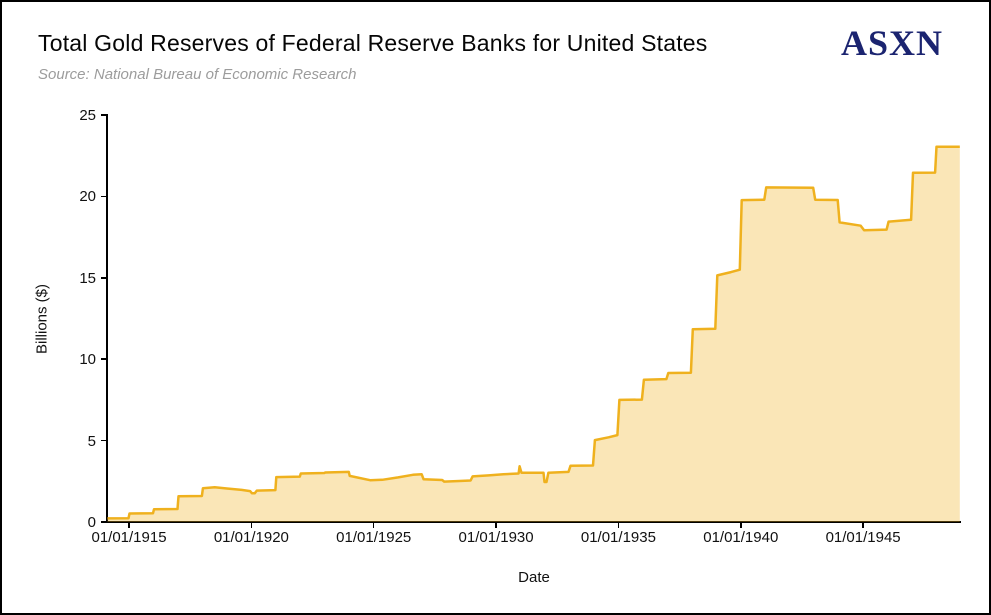 This screenshot has height=615, width=991. Describe the element at coordinates (129, 537) in the screenshot. I see `x-tick-label: 01/01/1915` at that location.